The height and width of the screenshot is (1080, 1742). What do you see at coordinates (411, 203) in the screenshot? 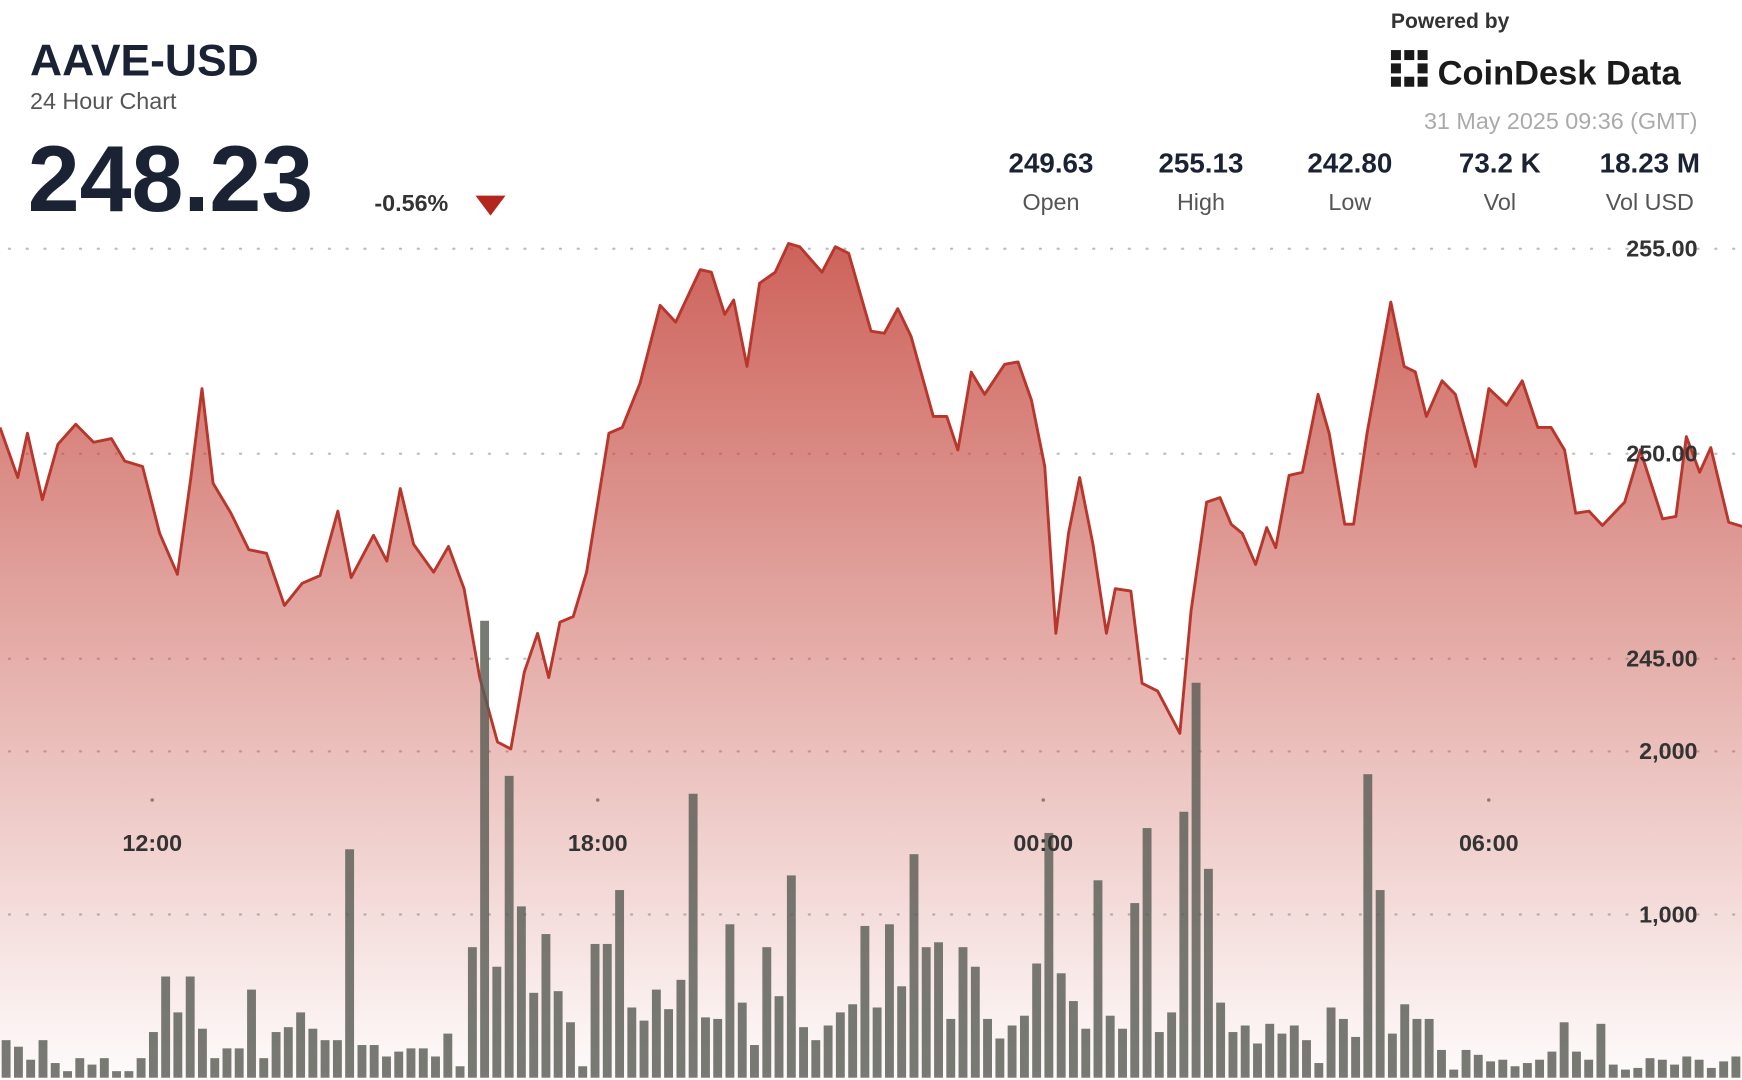
I see `change: -0.56%` at bounding box center [411, 203].